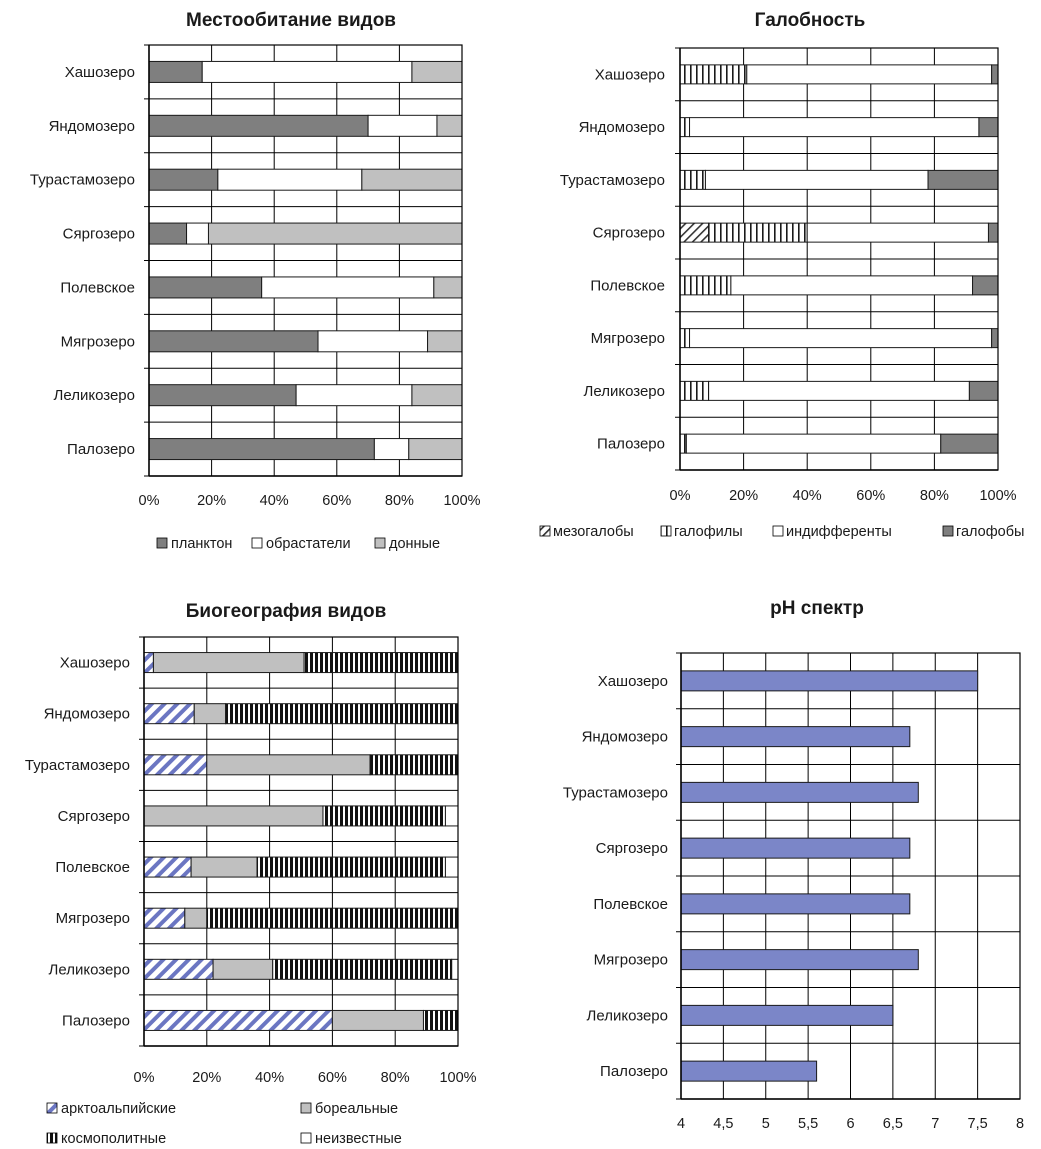 The image size is (1041, 1149). I want to click on legend-label-plankton: планктон, so click(201, 544).